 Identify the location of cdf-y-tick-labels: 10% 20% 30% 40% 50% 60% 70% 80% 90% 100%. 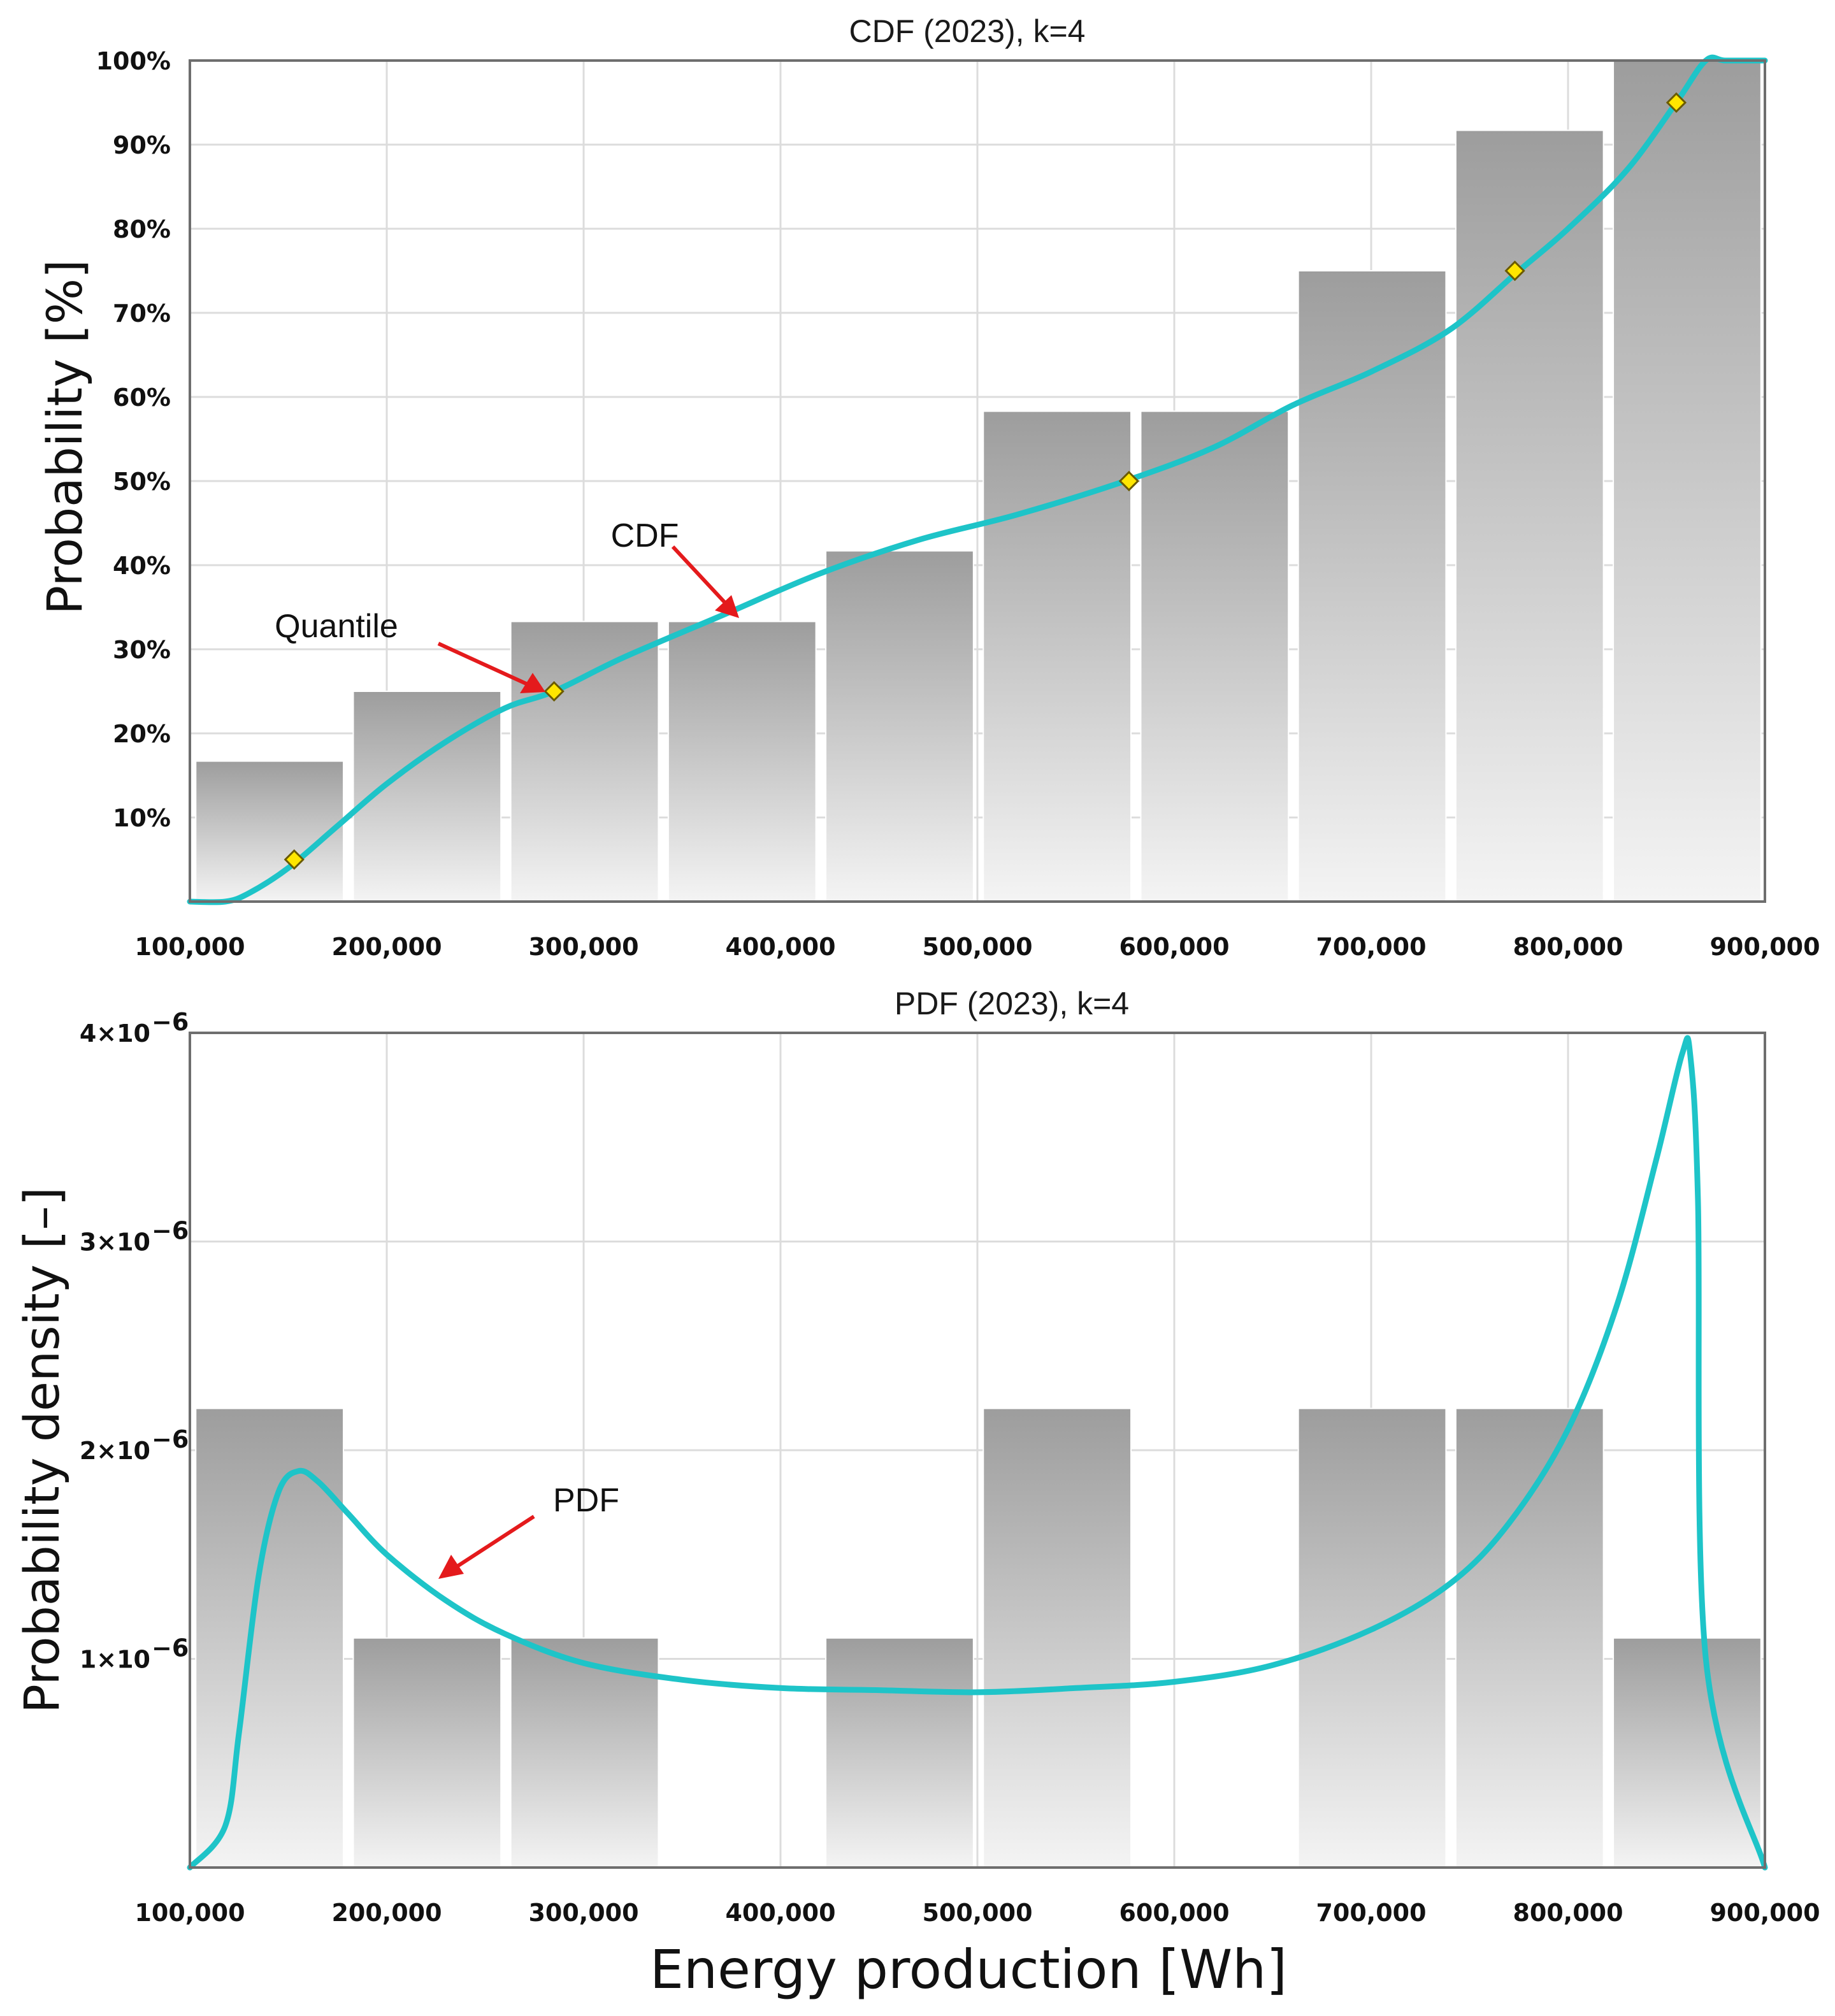
(134, 439).